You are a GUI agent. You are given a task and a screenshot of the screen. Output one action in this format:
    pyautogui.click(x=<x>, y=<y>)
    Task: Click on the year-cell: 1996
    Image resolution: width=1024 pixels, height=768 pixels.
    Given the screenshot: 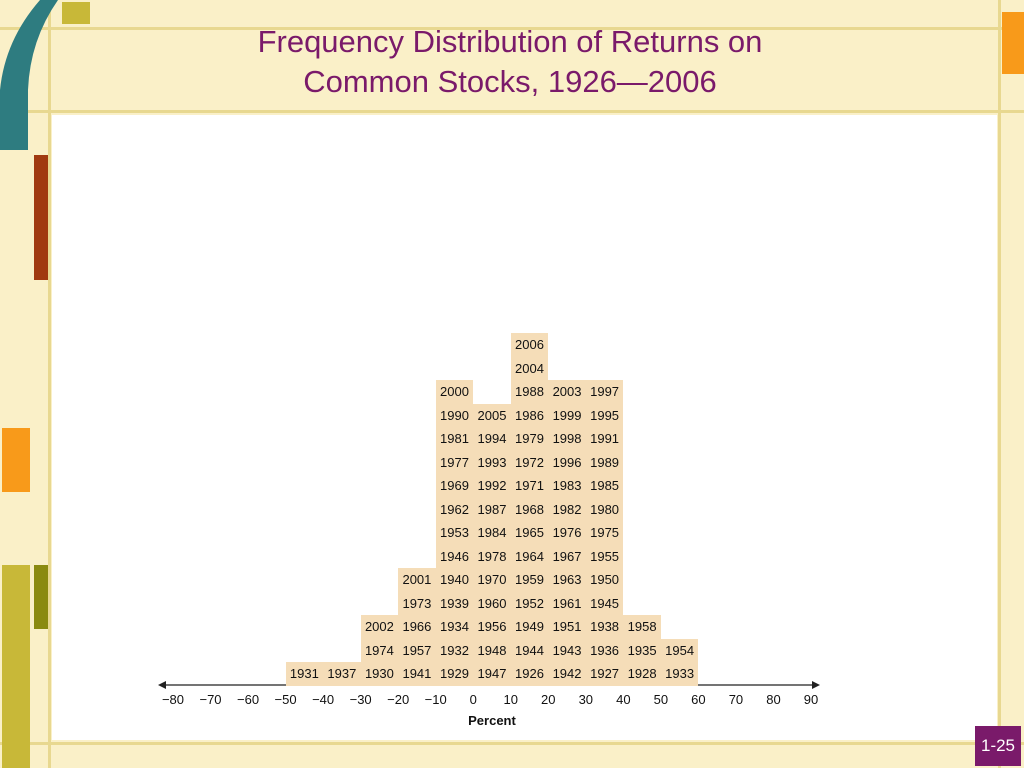 What is the action you would take?
    pyautogui.click(x=567, y=462)
    